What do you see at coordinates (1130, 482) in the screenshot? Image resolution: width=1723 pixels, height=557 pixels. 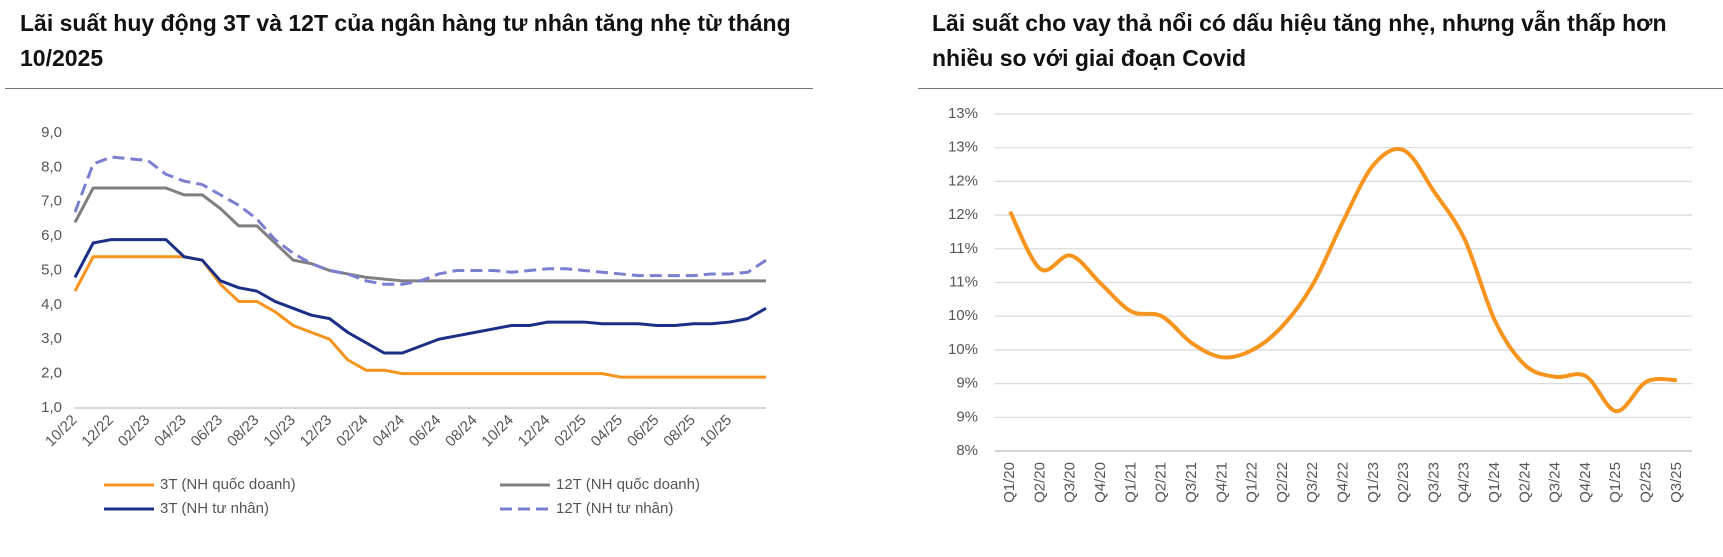 I see `x-tick-label: Q1/21` at bounding box center [1130, 482].